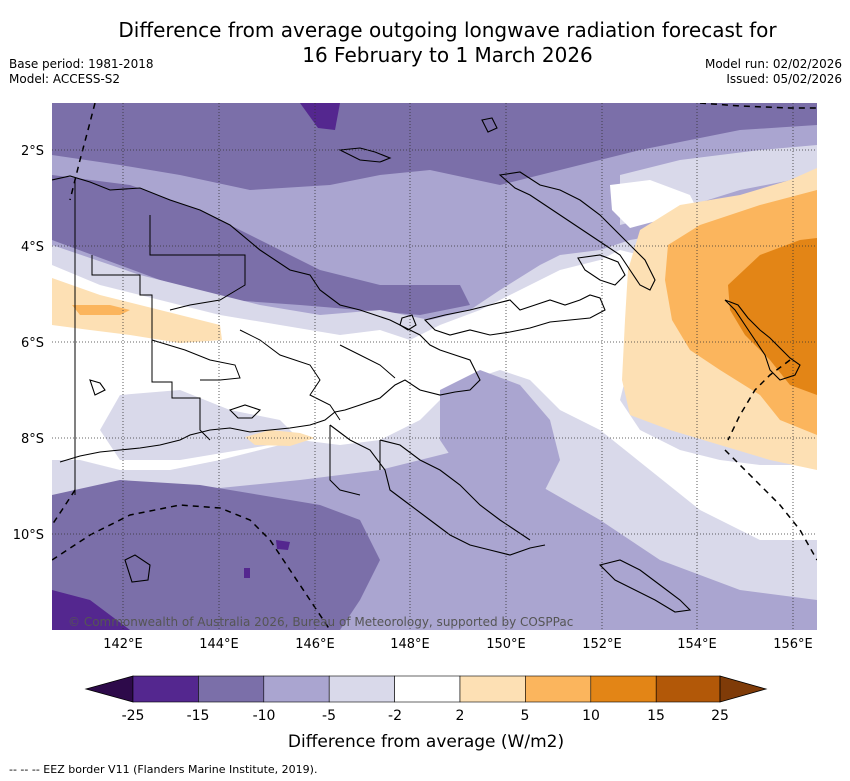 The height and width of the screenshot is (781, 850). Describe the element at coordinates (743, 689) in the screenshot. I see `colorbar-extend-high` at that location.